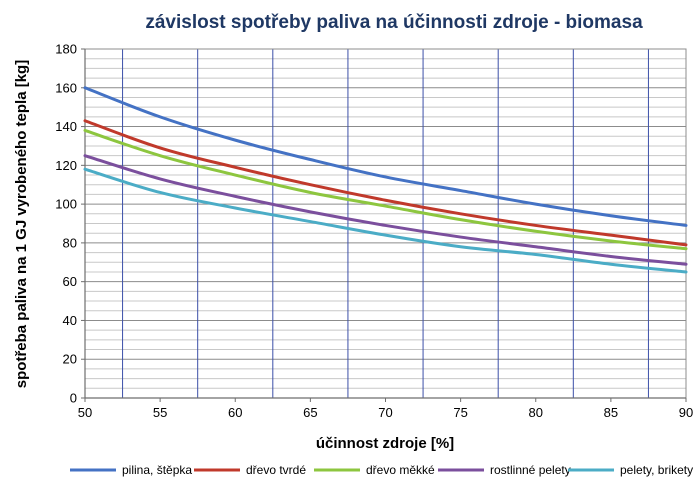 Image resolution: width=700 pixels, height=495 pixels. Describe the element at coordinates (310, 412) in the screenshot. I see `x-tick-label: 65` at that location.